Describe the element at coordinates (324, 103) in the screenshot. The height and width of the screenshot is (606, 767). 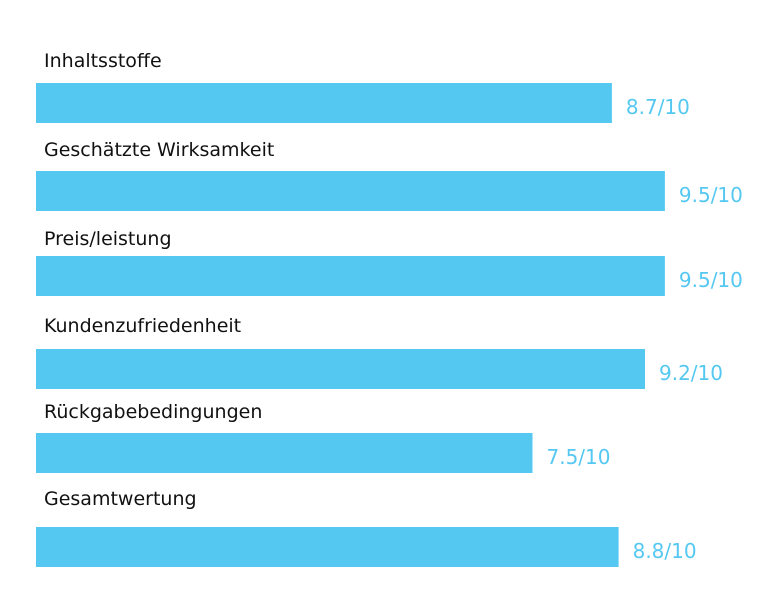
I see `bar-inhaltsstoffe` at that location.